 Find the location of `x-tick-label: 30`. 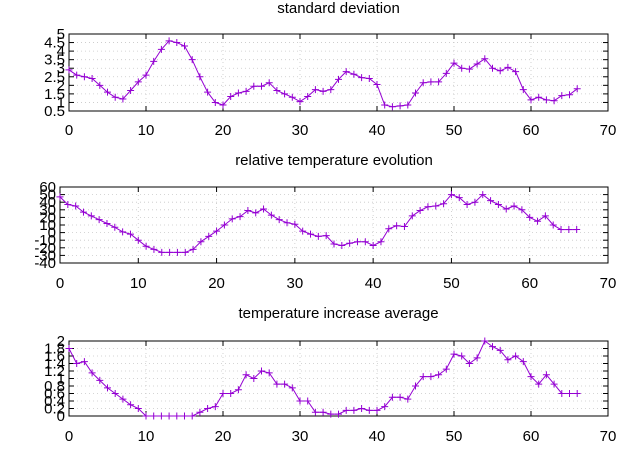

x-tick-label: 30 is located at coordinates (295, 283).